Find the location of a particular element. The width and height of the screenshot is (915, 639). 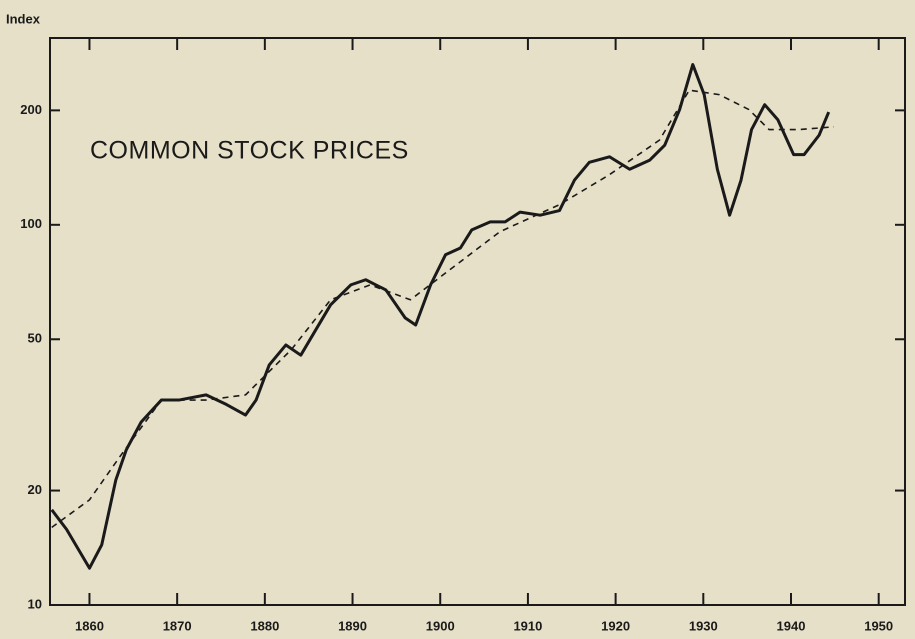

x-tick-label: 1870 is located at coordinates (177, 625).